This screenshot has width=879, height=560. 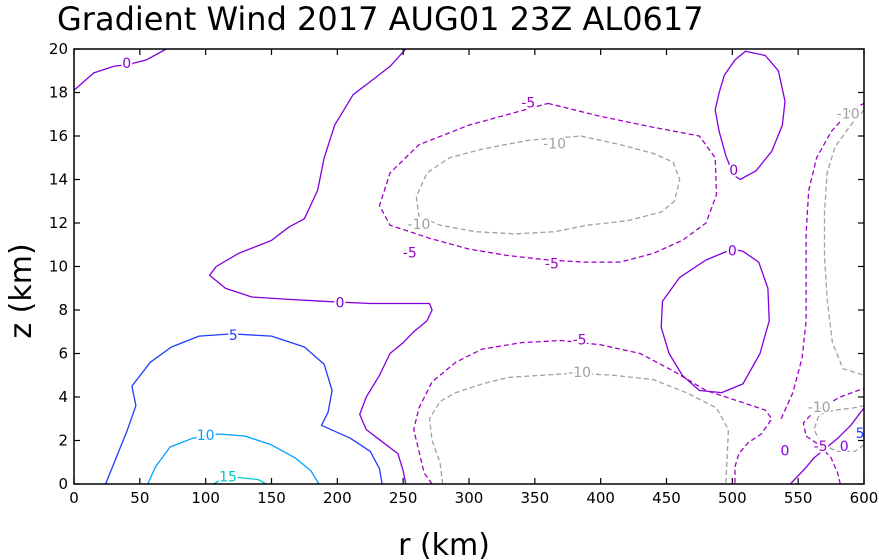 What do you see at coordinates (63, 441) in the screenshot?
I see `y-tick-label: 2` at bounding box center [63, 441].